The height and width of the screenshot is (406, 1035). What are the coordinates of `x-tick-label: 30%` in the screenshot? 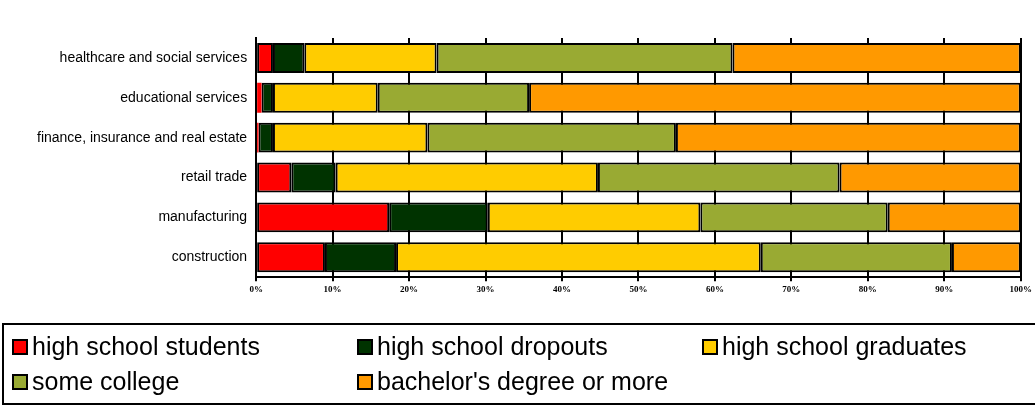 It's located at (485, 288).